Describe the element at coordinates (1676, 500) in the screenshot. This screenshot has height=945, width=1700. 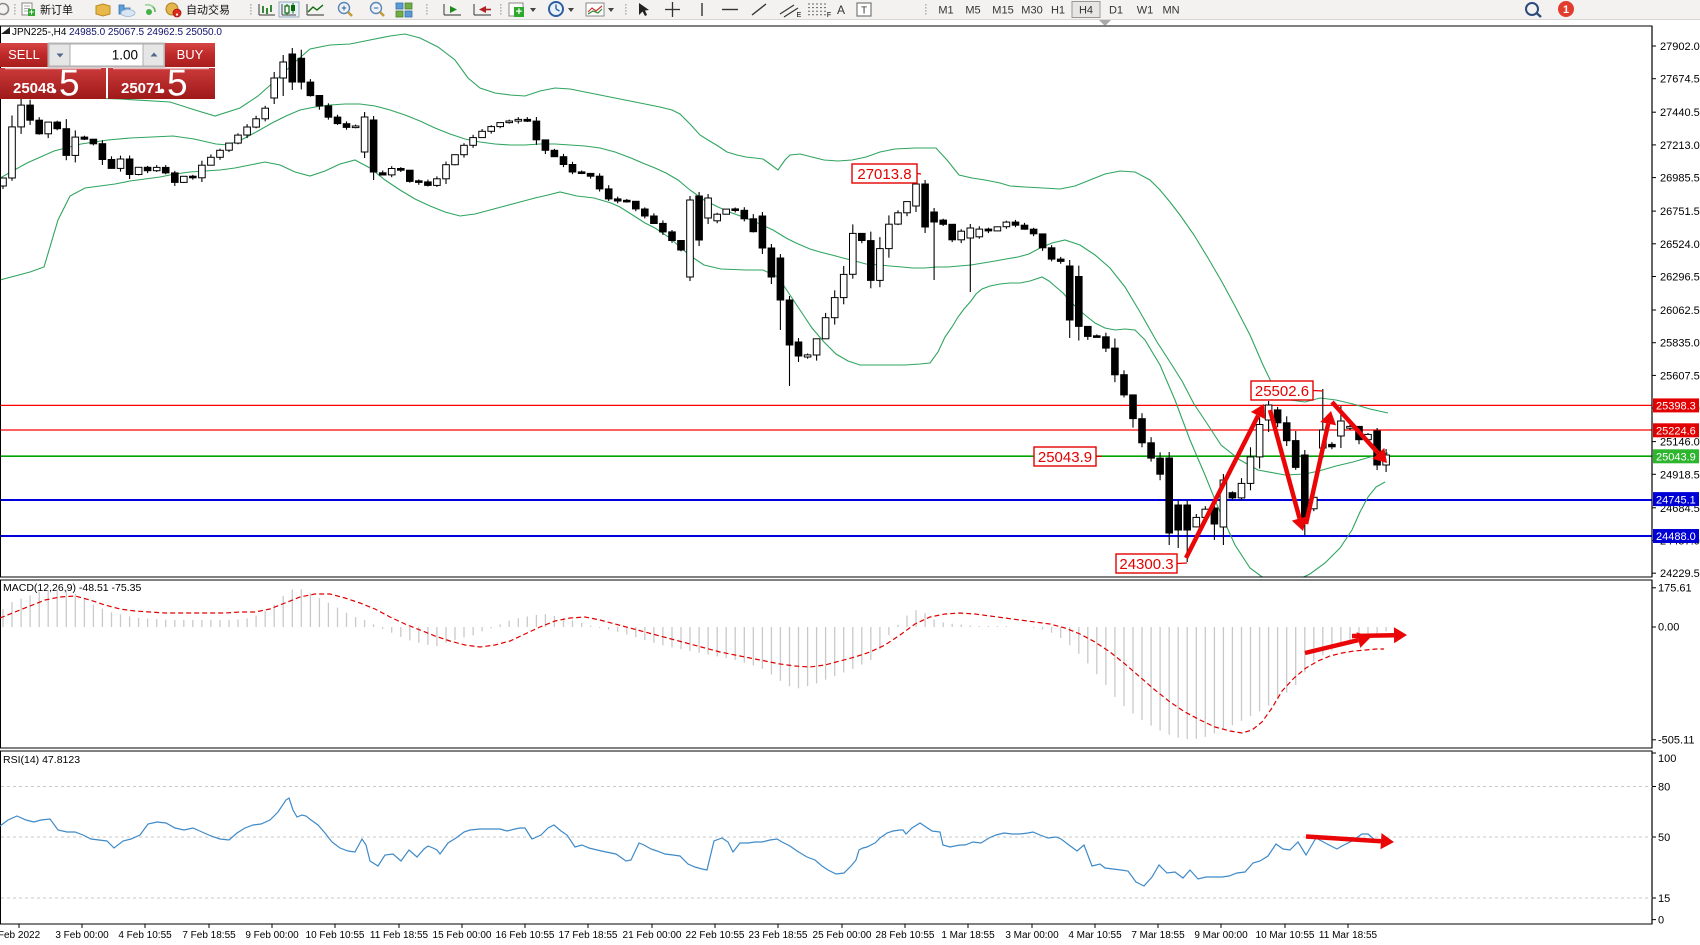
I see `svg-text: 24745.1` at that location.